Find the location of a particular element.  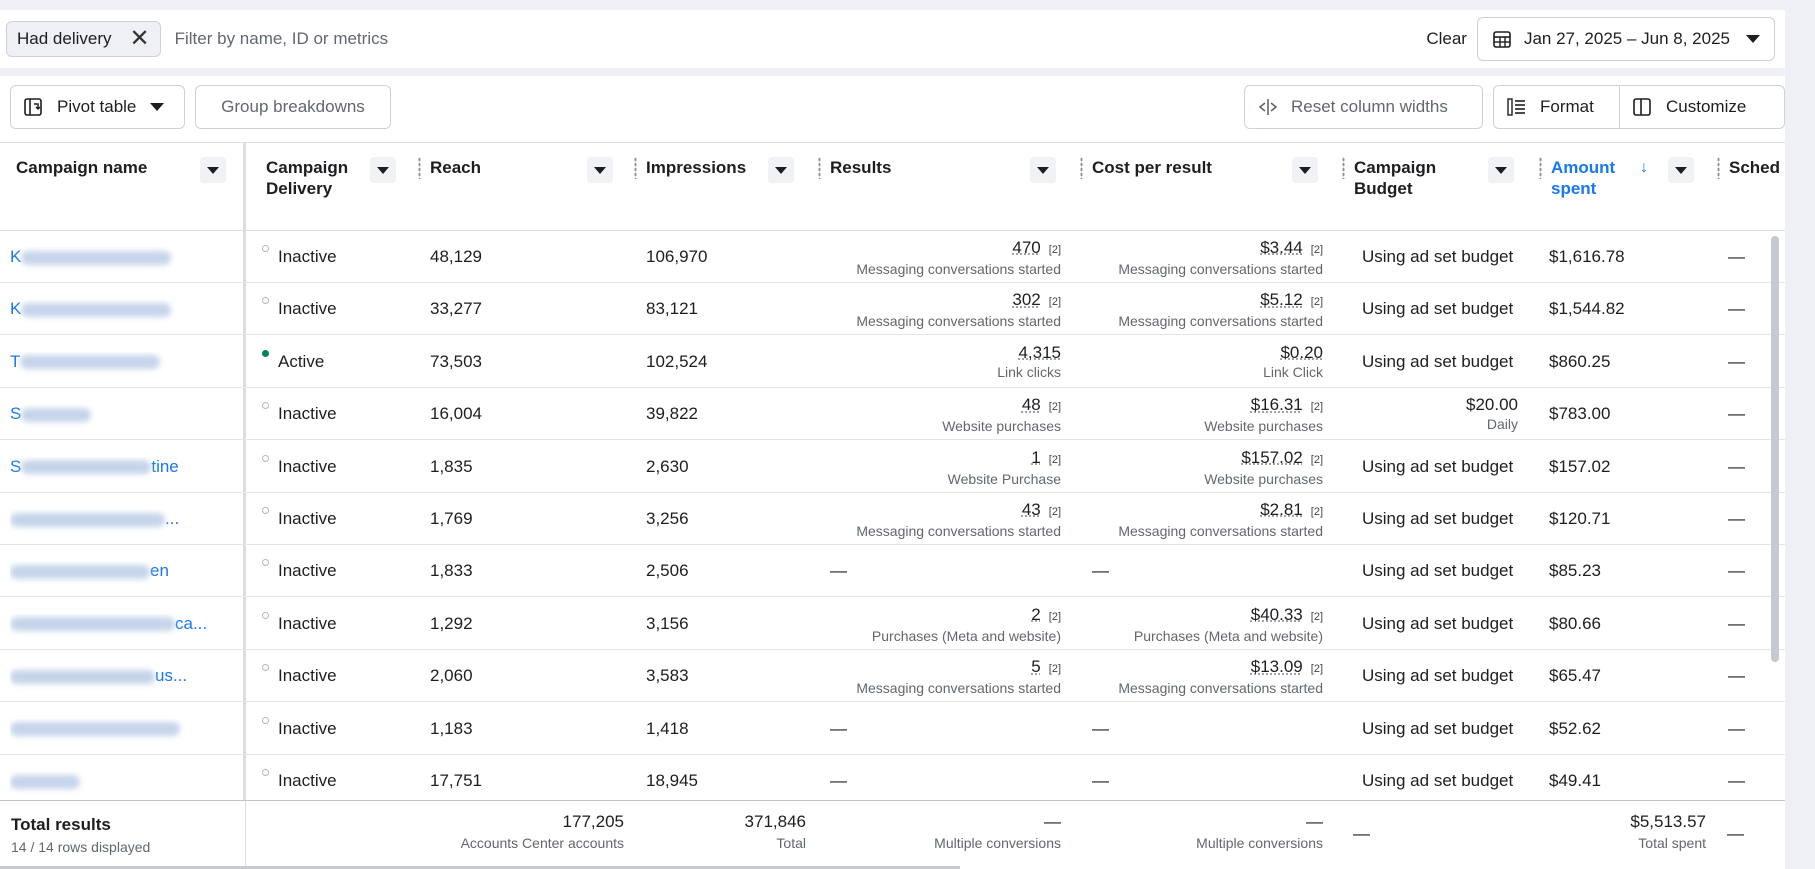

results-number: 470 is located at coordinates (1026, 247).